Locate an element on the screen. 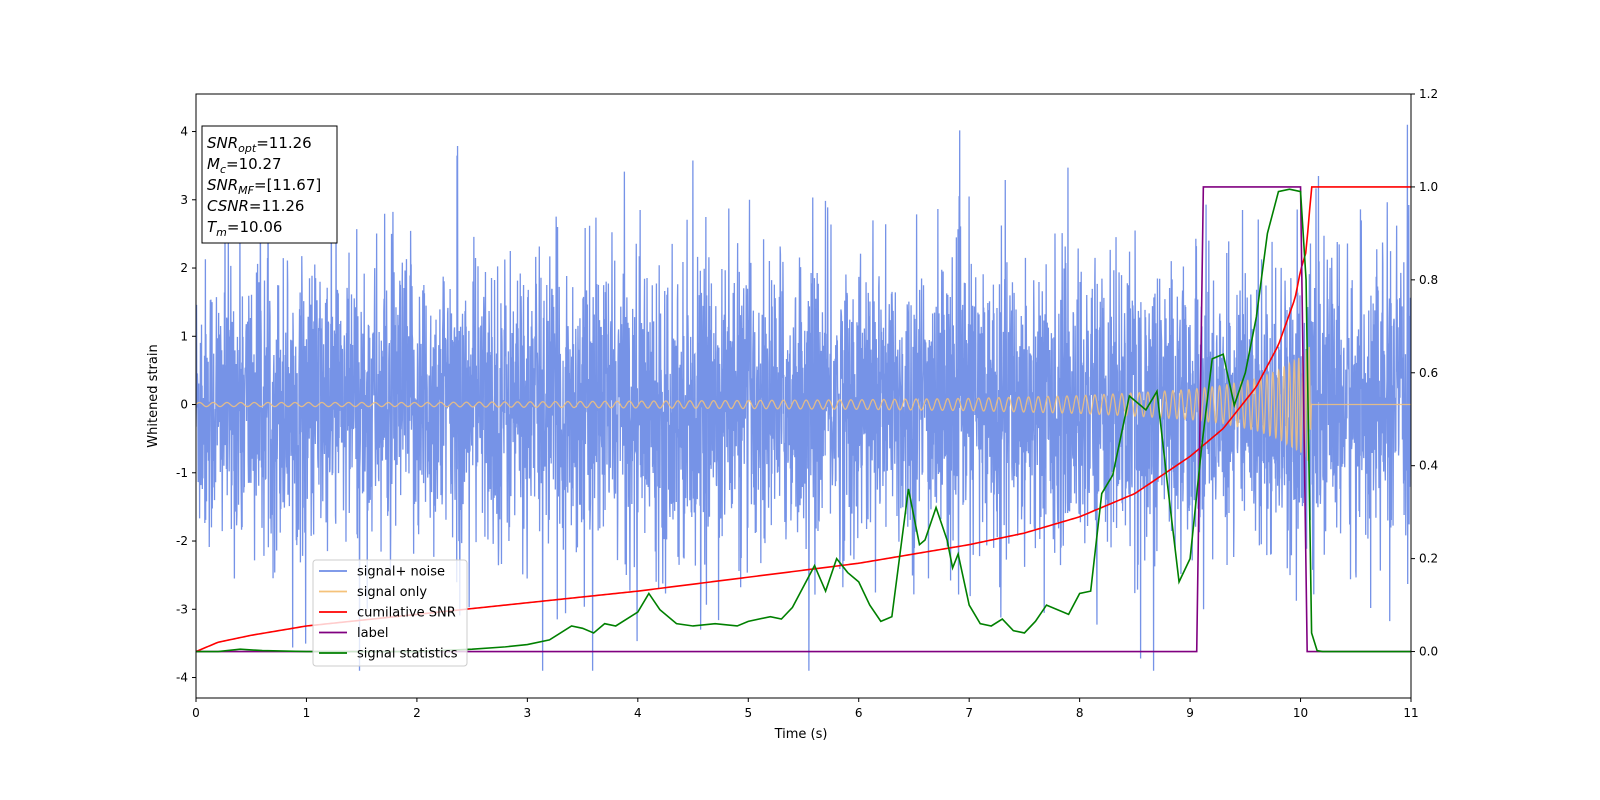 The height and width of the screenshot is (800, 1600). y-axis-left: -4 -3 -2 -1 0 1 2 3 4 is located at coordinates (186, 405).